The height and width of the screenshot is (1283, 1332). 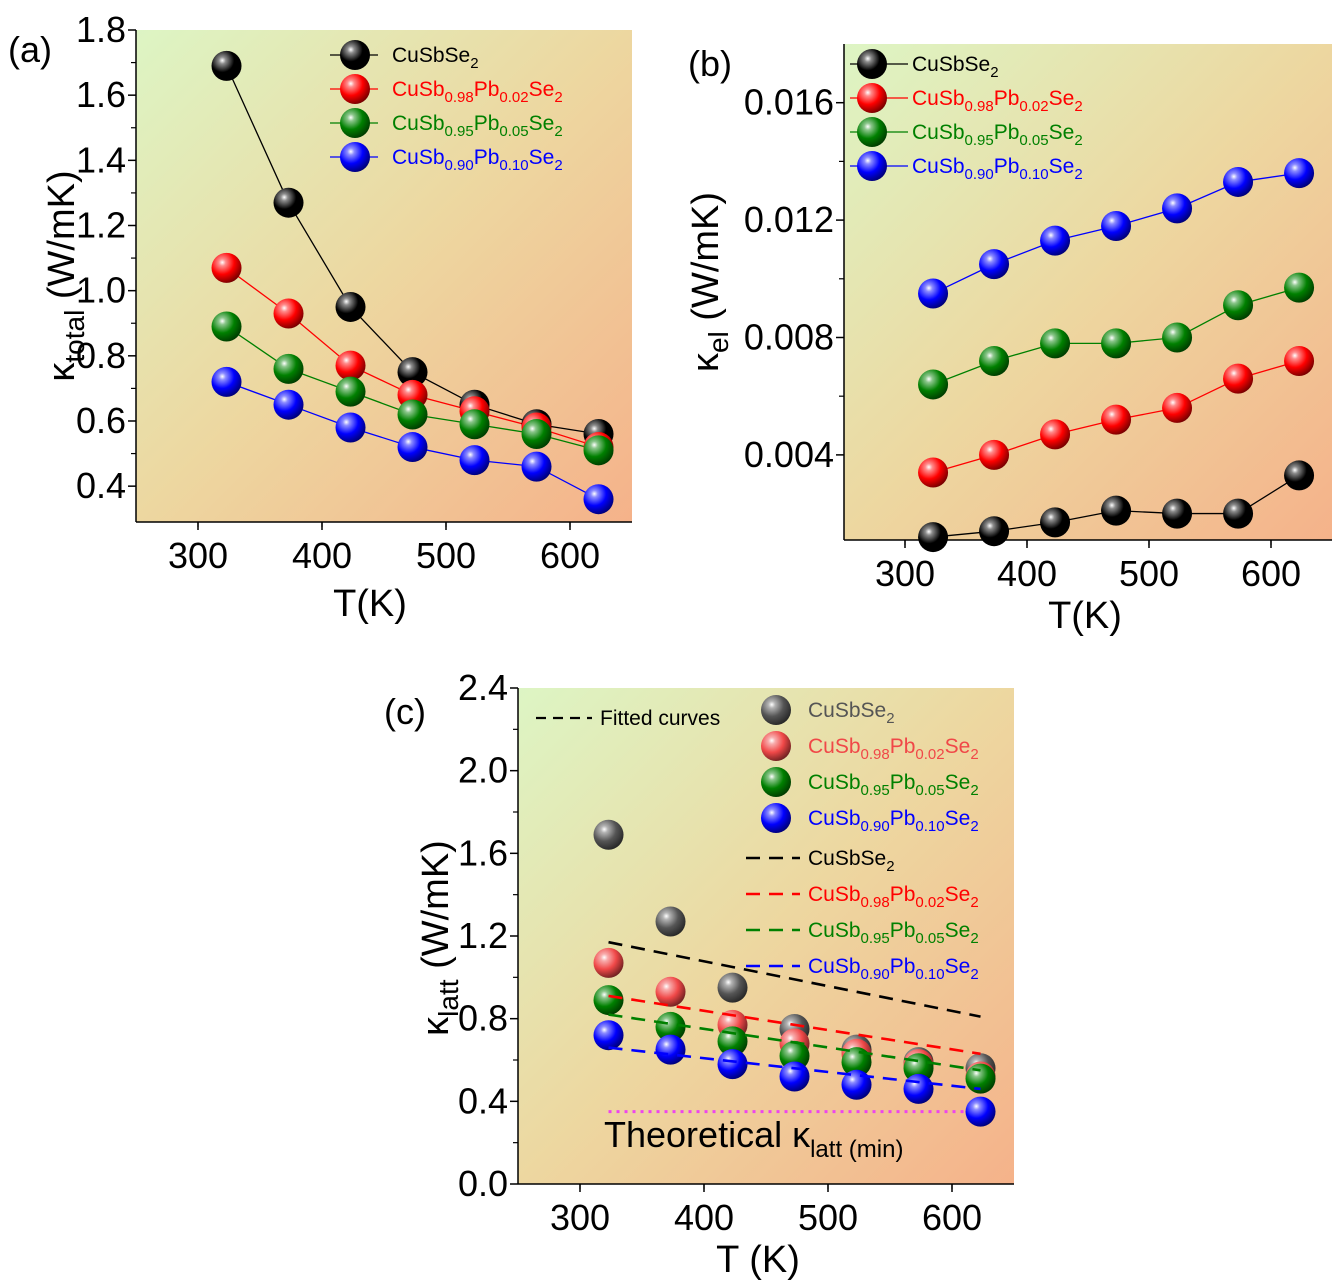 I want to click on legend-fit-label: Fitted curves, so click(x=660, y=718).